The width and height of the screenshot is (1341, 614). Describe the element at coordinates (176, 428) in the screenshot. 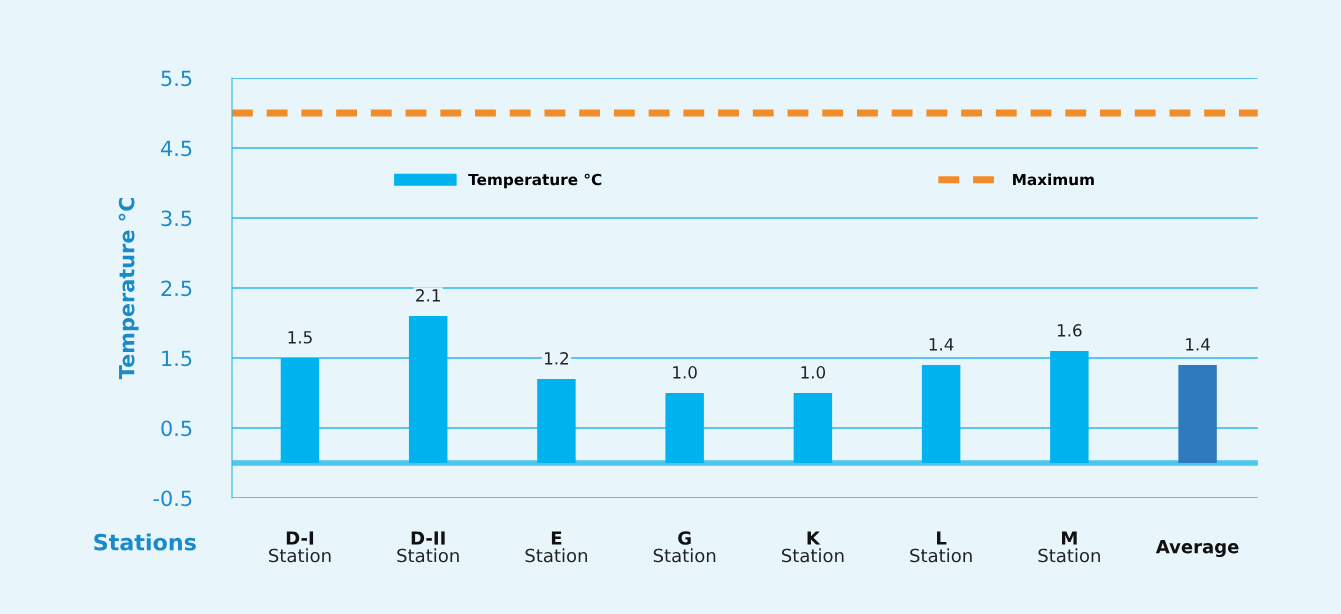

I see `y-tick-label: 0.5` at that location.